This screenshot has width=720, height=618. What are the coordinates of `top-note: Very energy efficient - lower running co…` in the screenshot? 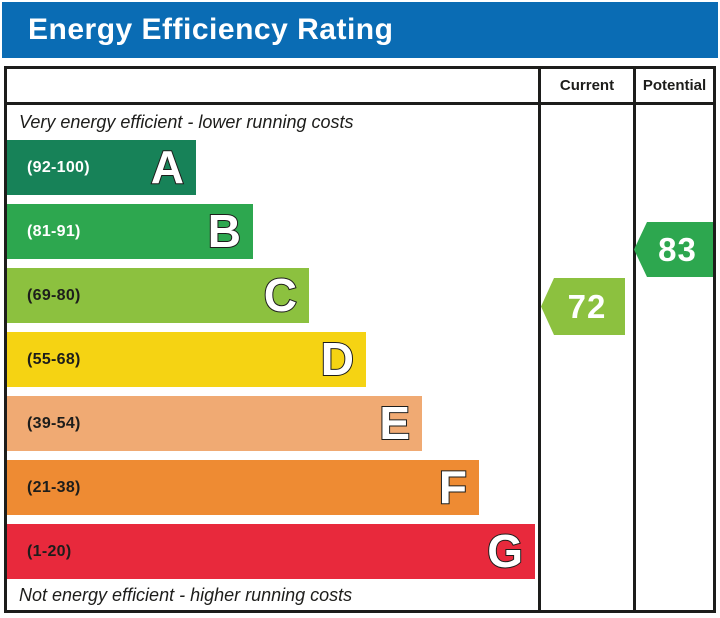 It's located at (186, 122).